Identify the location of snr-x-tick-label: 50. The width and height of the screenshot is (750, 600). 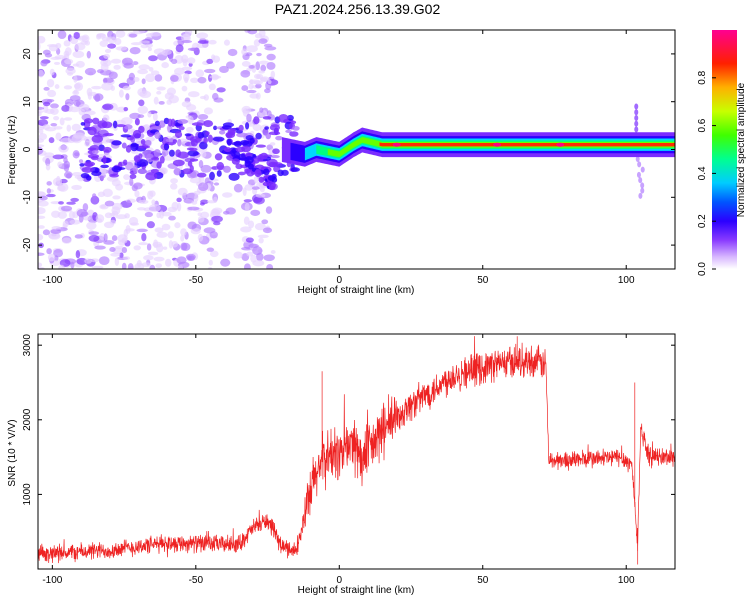
(483, 580).